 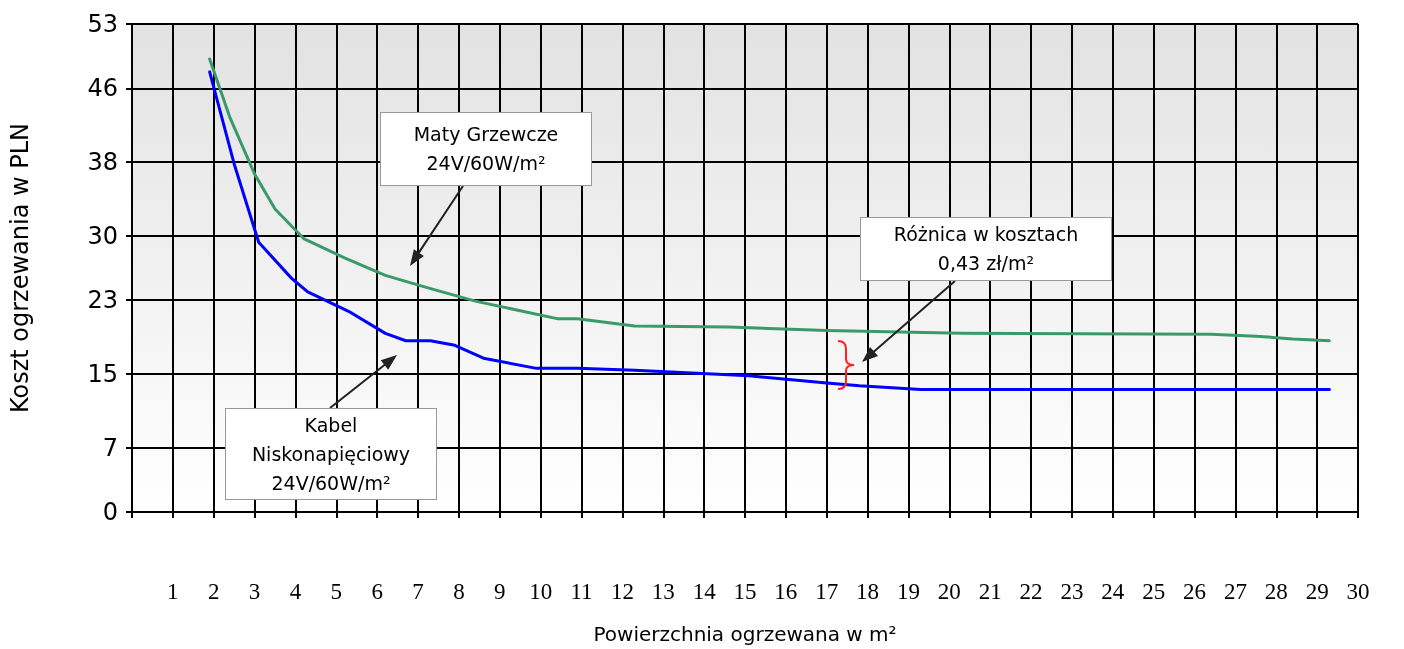 I want to click on x-axis-title: Powierzchnia ogrzewana w m², so click(x=745, y=634).